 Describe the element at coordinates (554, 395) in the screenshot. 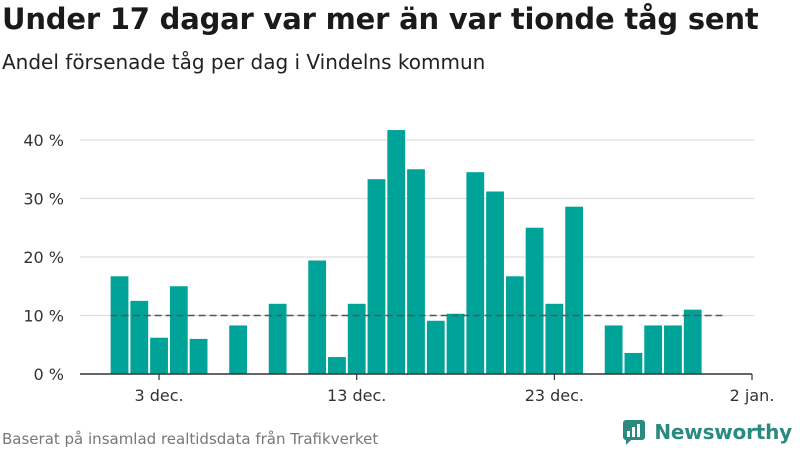

I see `x-tick-label: 23 dec.` at that location.